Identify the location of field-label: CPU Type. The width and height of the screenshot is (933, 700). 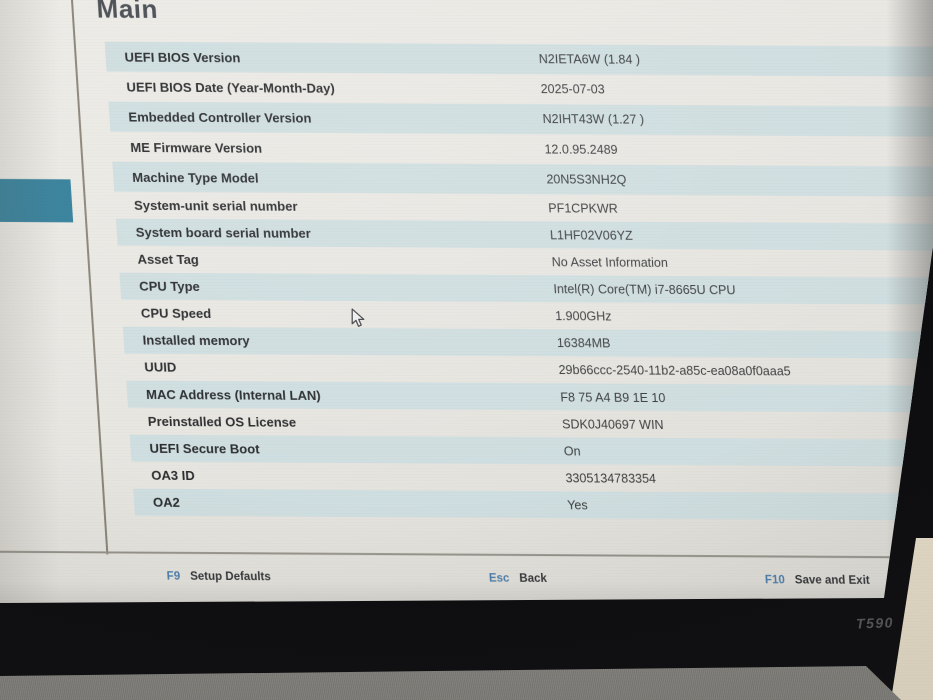
(169, 286).